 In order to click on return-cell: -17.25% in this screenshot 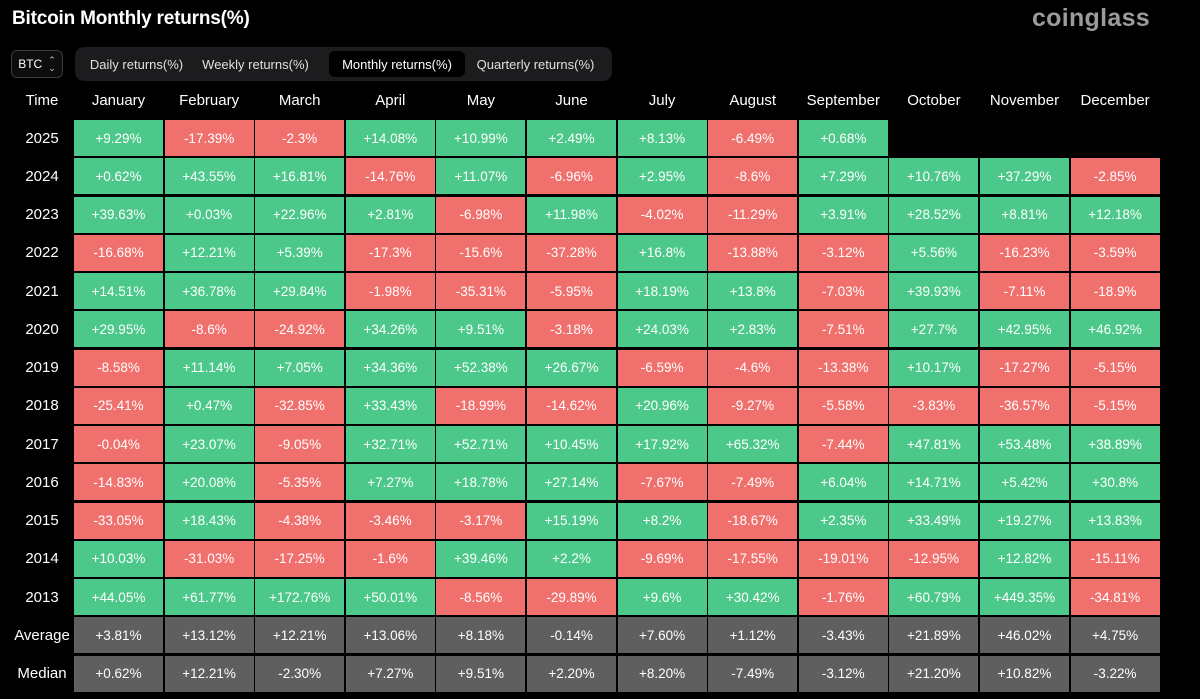, I will do `click(300, 558)`.